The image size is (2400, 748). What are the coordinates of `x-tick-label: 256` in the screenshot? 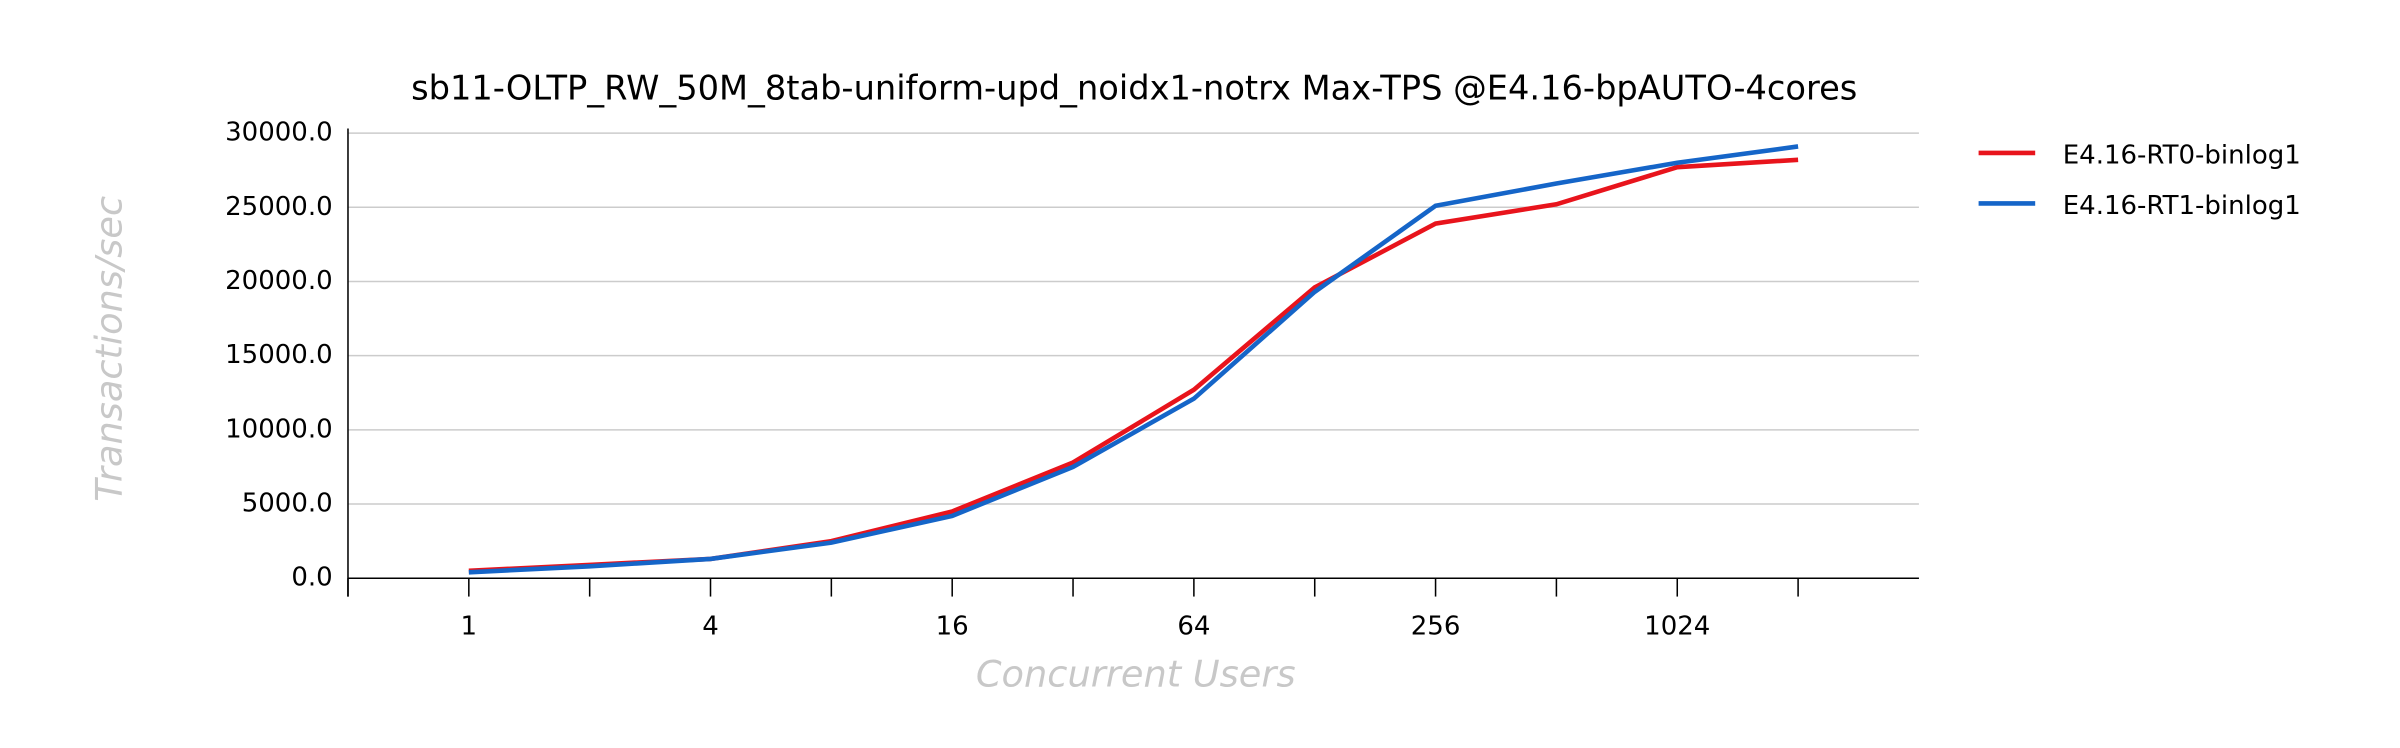 It's located at (1436, 627).